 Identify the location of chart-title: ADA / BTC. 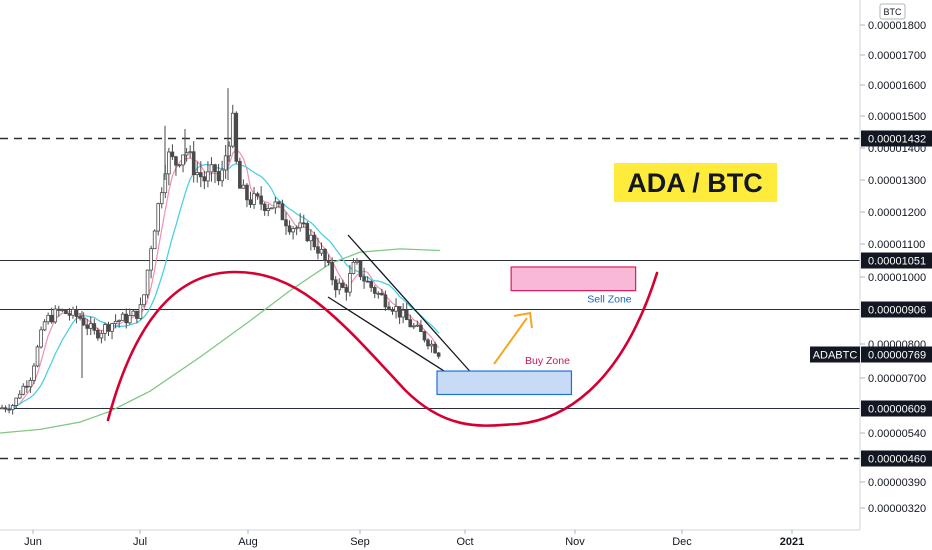
(695, 182).